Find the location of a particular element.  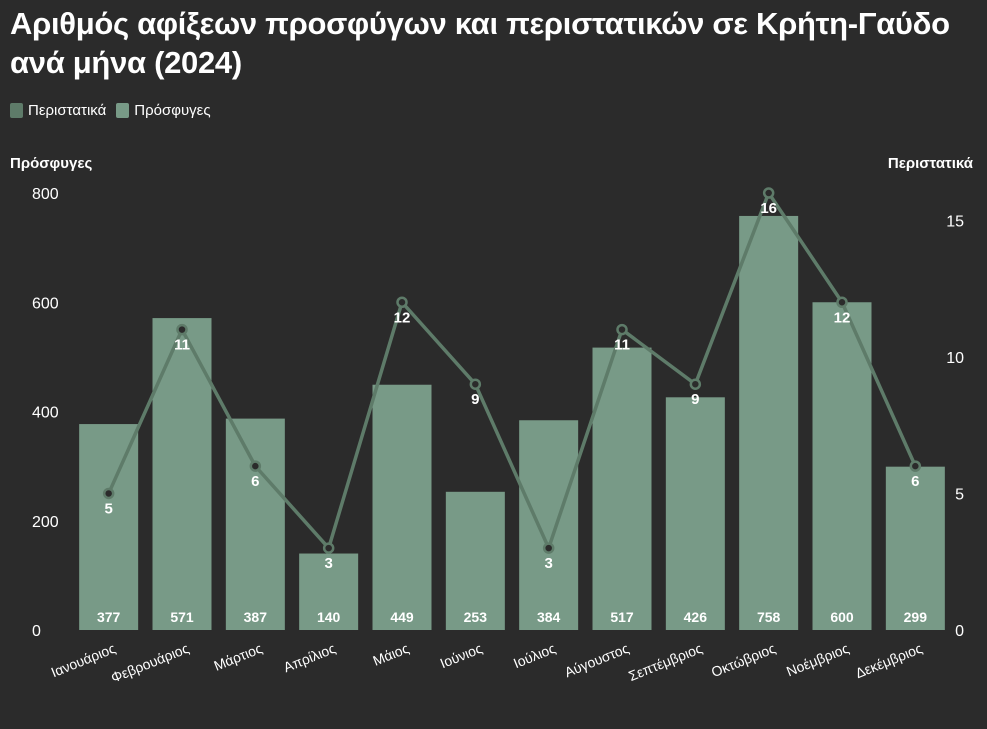

right-axis-tick-label: 0 is located at coordinates (959, 631).